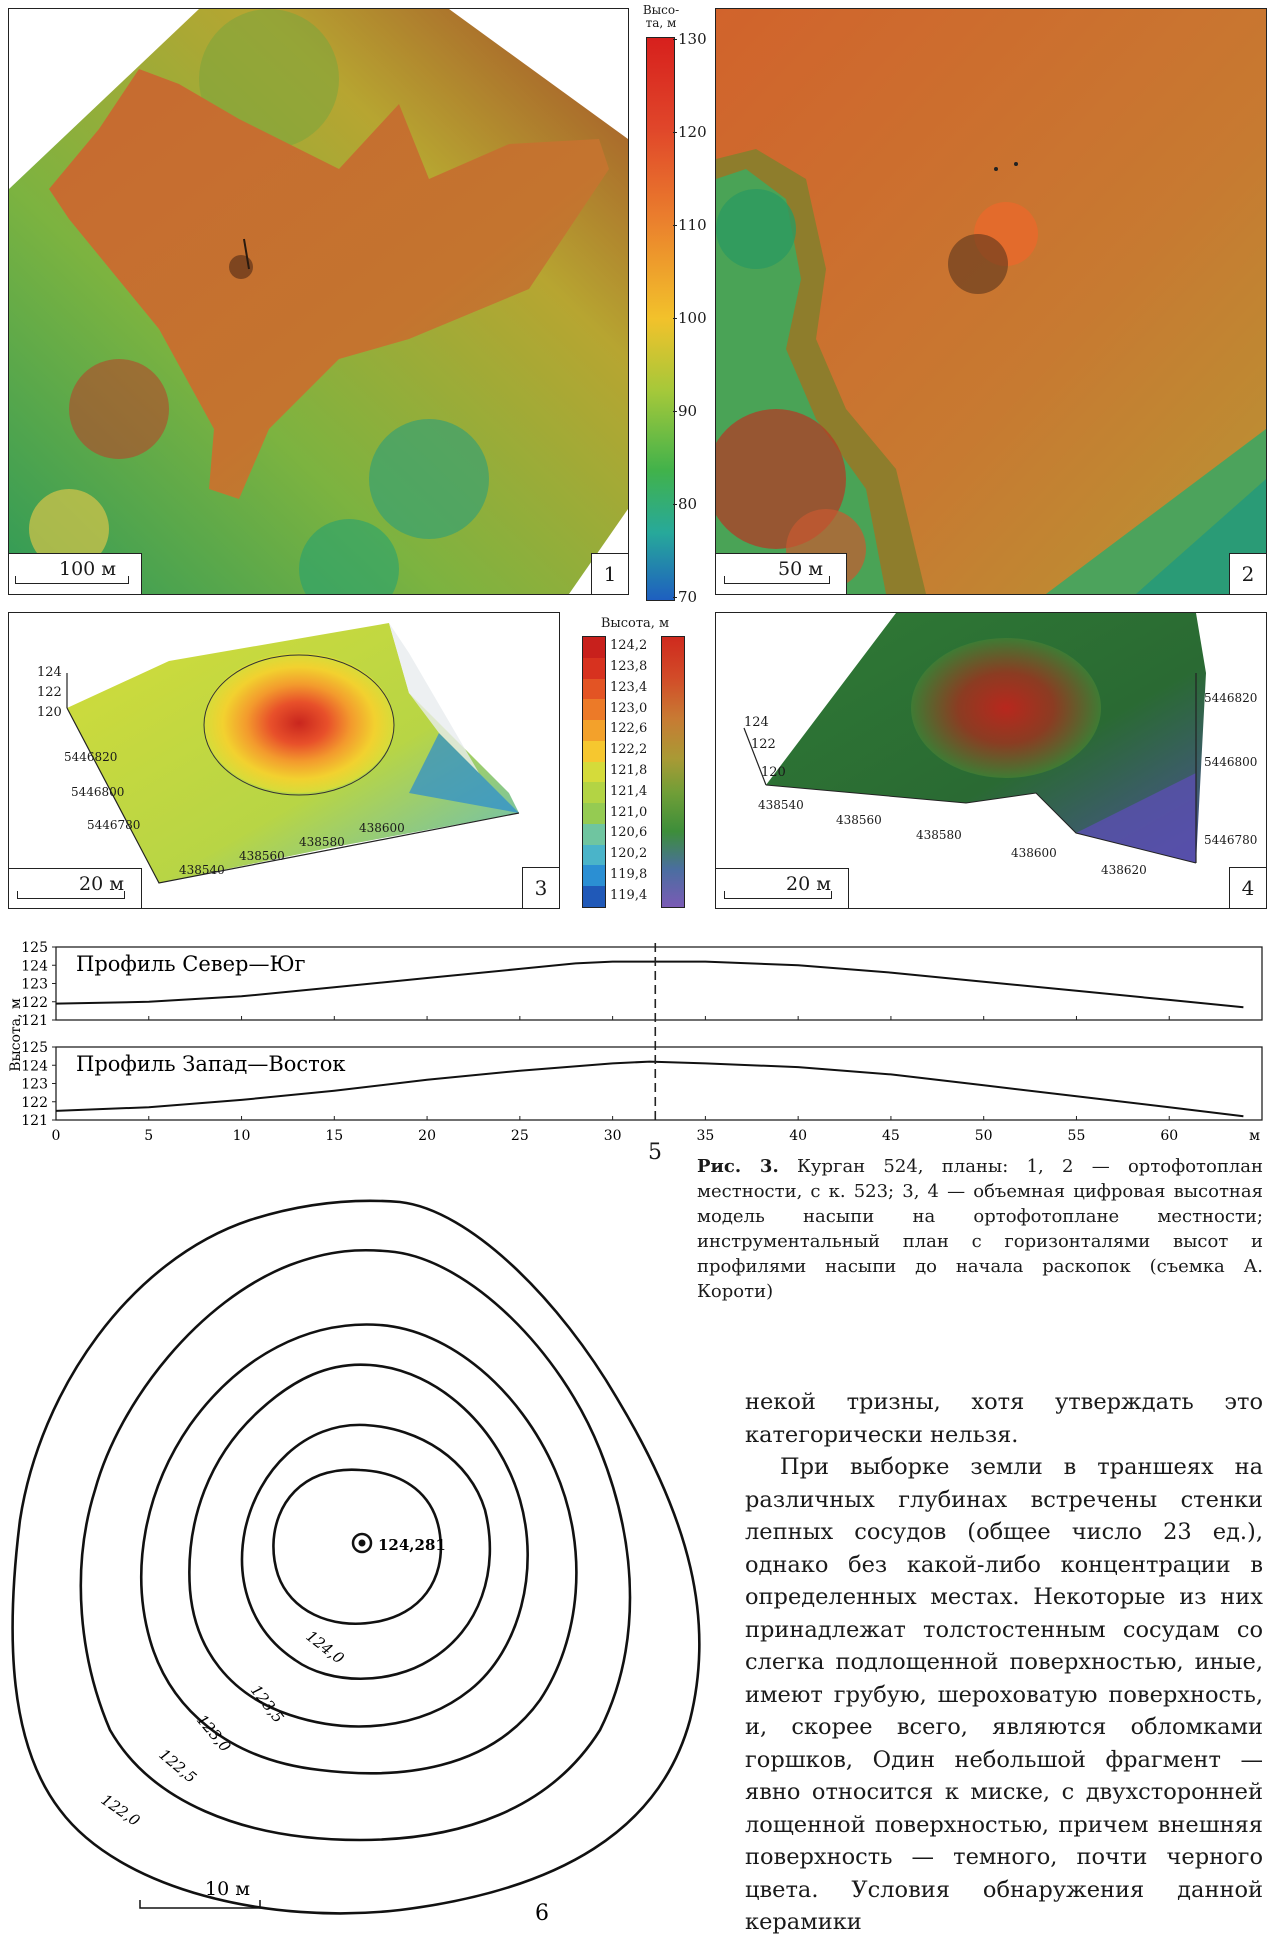 The width and height of the screenshot is (1271, 1939). I want to click on scale-bar-2: 50 м, so click(781, 573).